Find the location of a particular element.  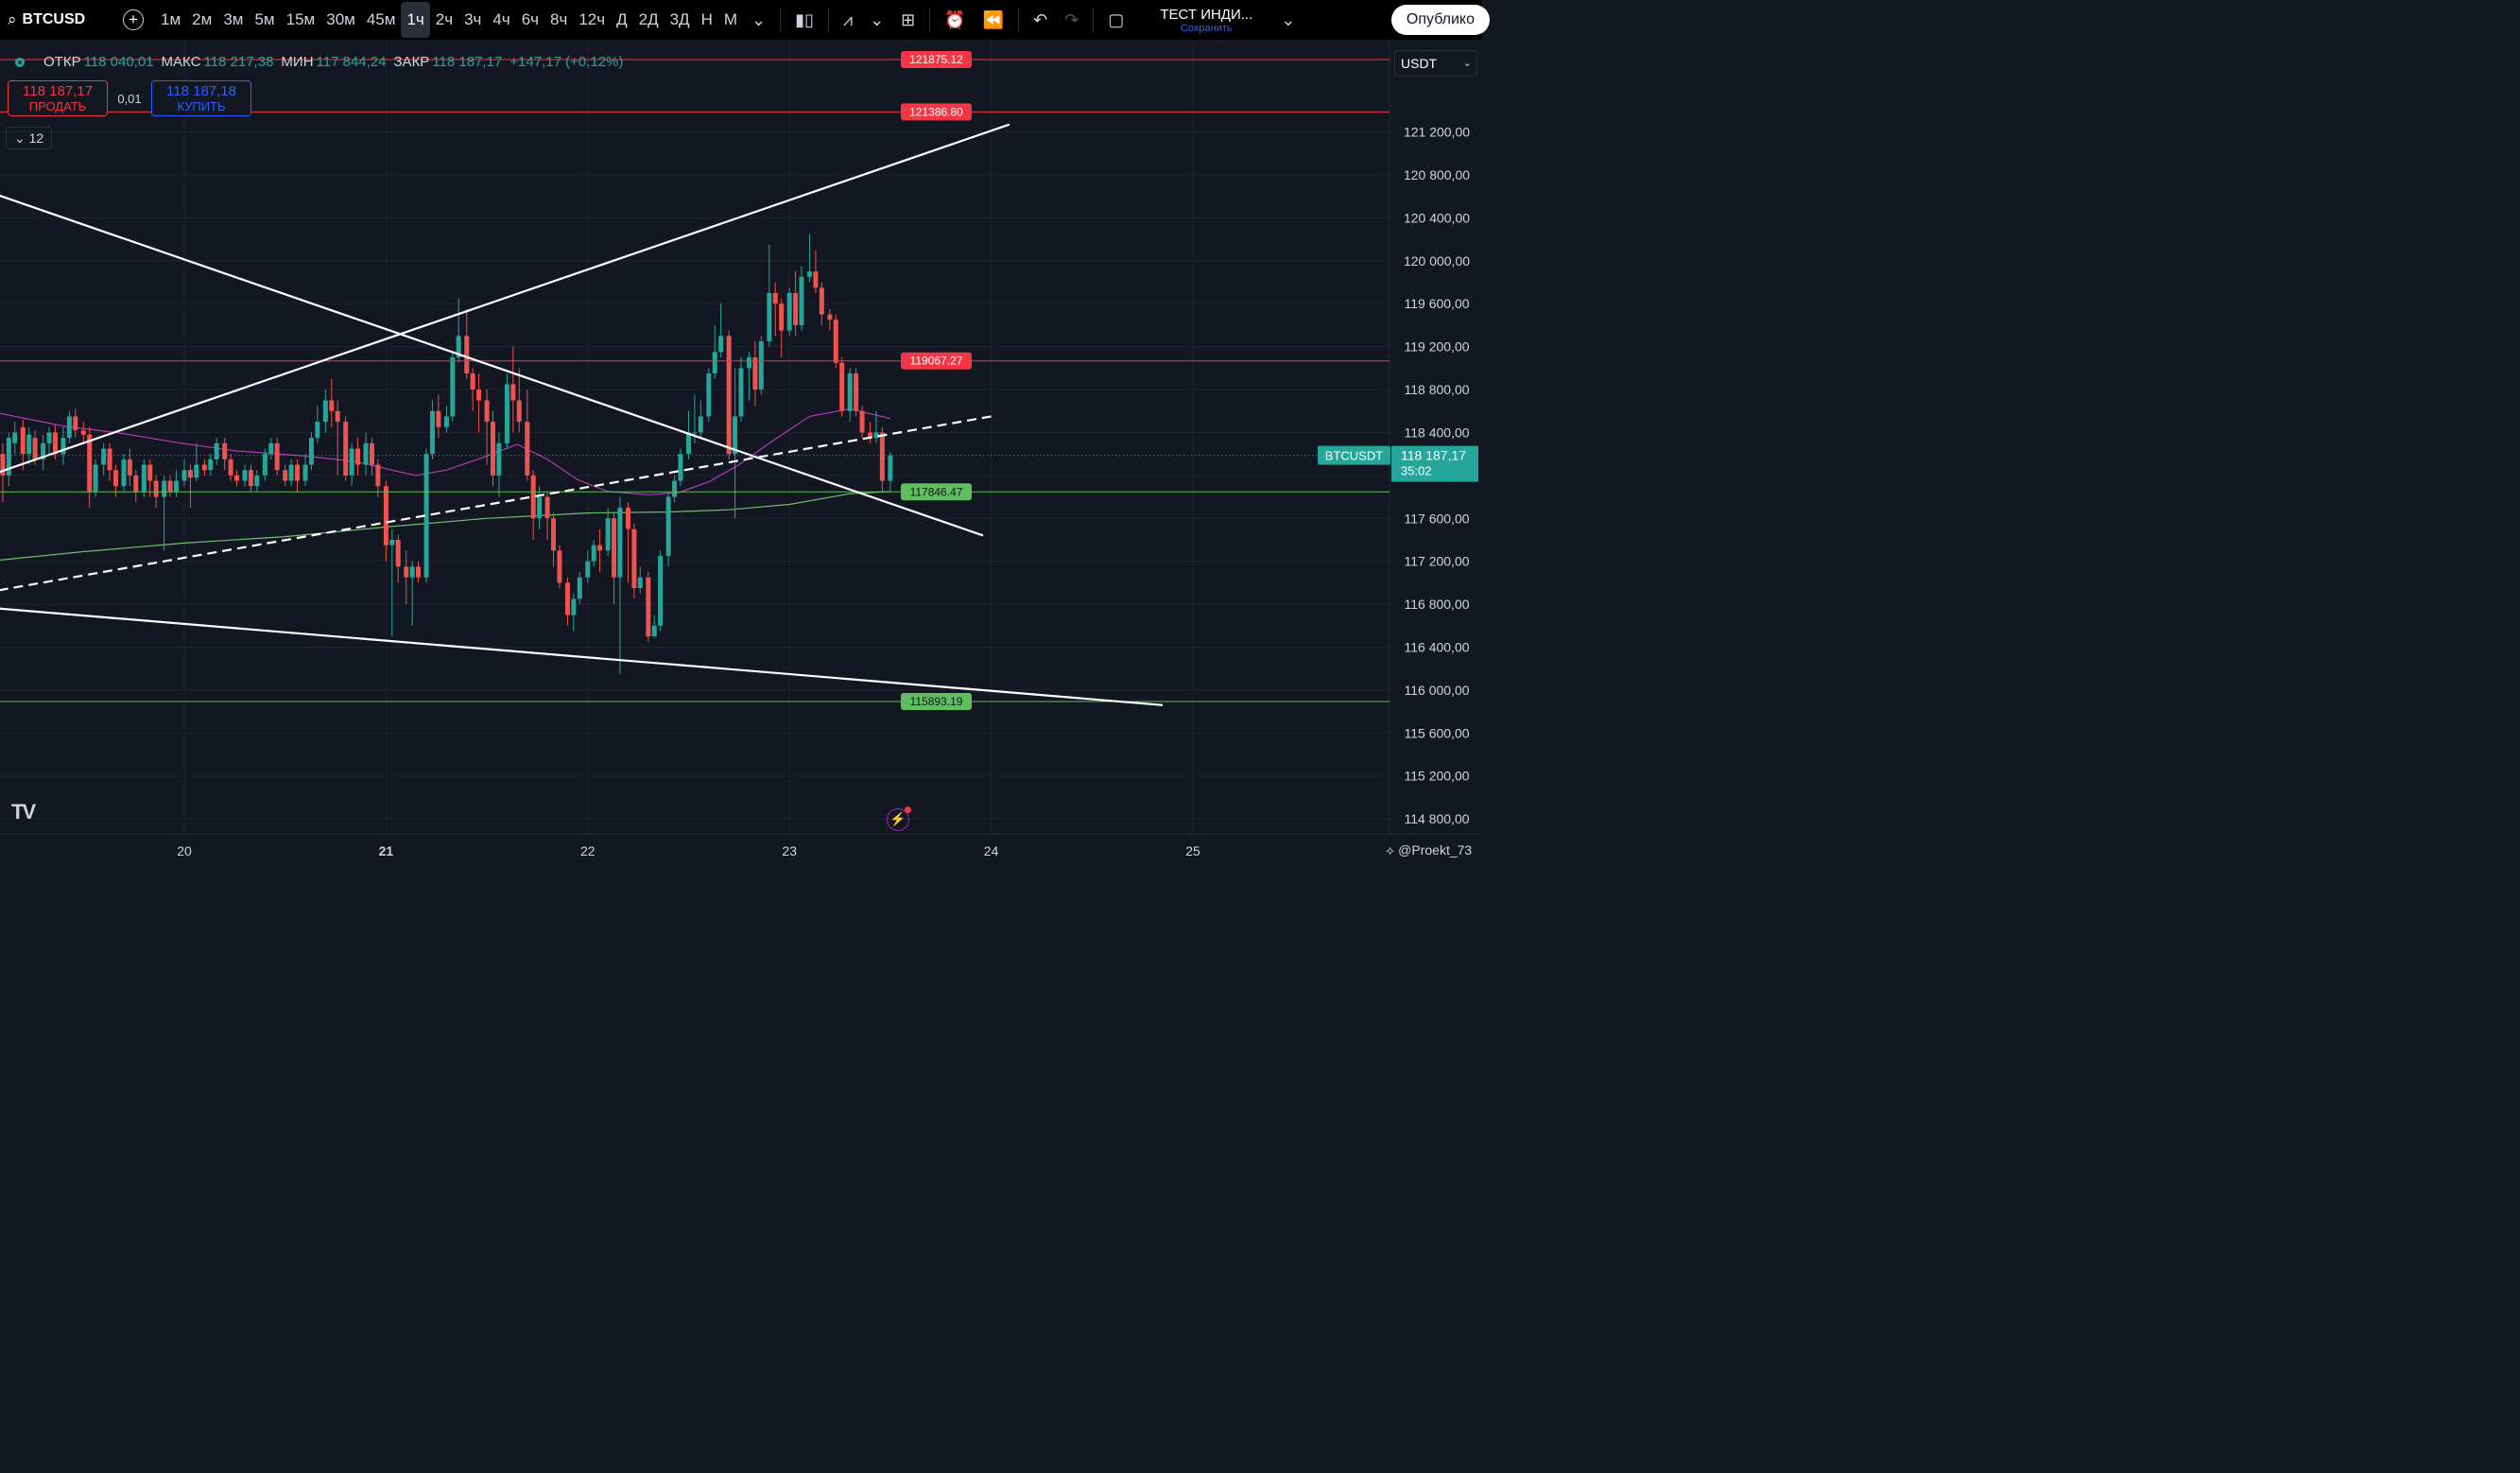

timeframe-3ч: 3ч is located at coordinates (473, 19).